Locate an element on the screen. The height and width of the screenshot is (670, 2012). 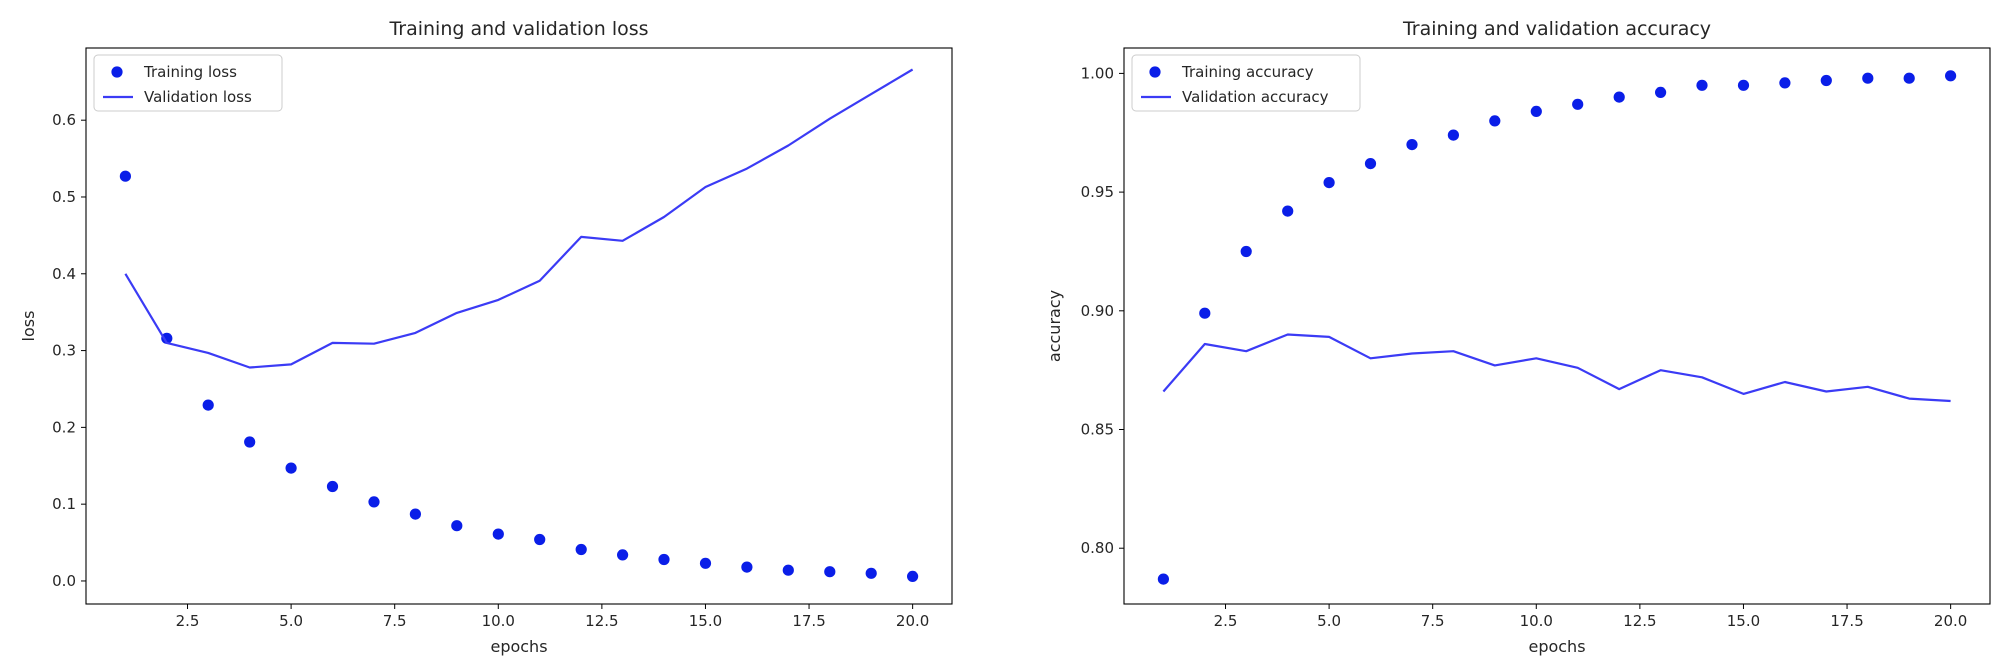
loss-y-tick-label: 0.4 is located at coordinates (64, 274).